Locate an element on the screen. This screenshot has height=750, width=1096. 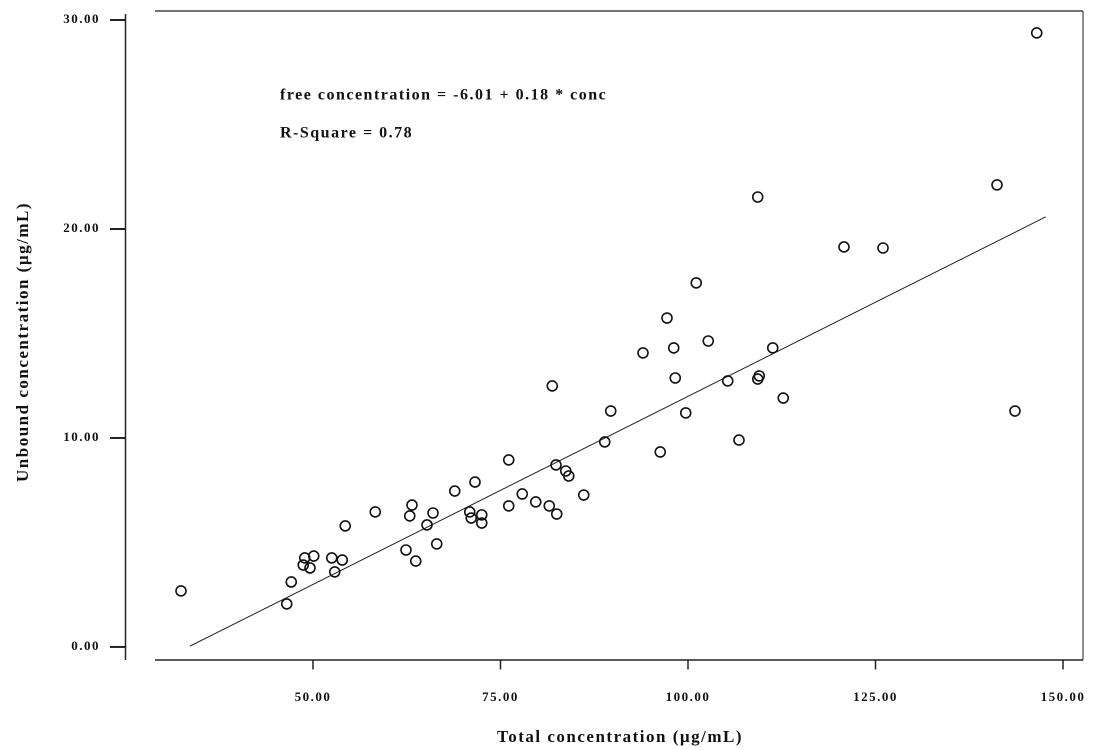
x-tick-label: 125.00 is located at coordinates (875, 696).